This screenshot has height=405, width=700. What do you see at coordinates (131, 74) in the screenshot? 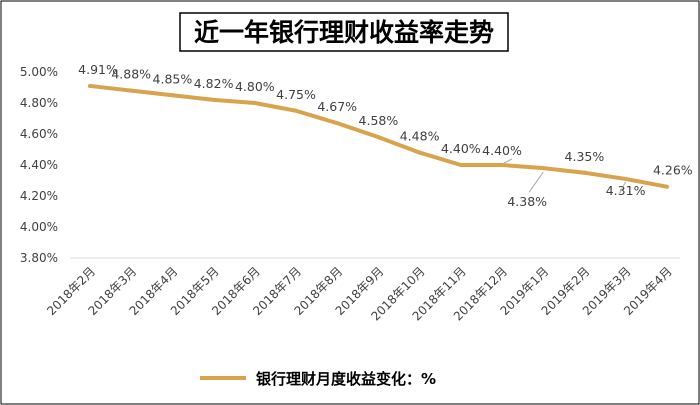
I see `data-label: 4.88%` at bounding box center [131, 74].